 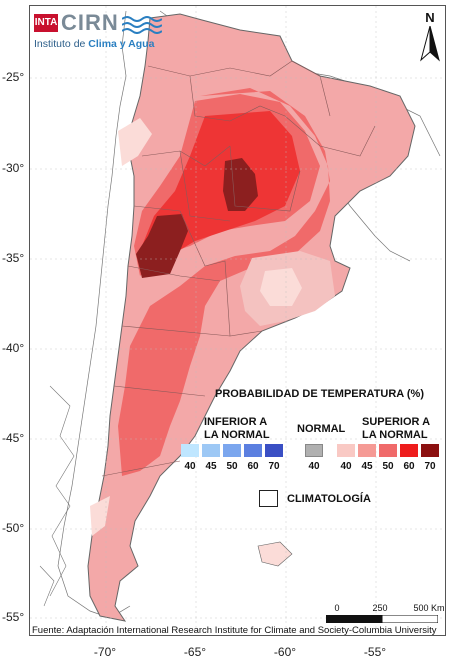 What do you see at coordinates (429, 608) in the screenshot?
I see `scale-label: 500 Km` at bounding box center [429, 608].